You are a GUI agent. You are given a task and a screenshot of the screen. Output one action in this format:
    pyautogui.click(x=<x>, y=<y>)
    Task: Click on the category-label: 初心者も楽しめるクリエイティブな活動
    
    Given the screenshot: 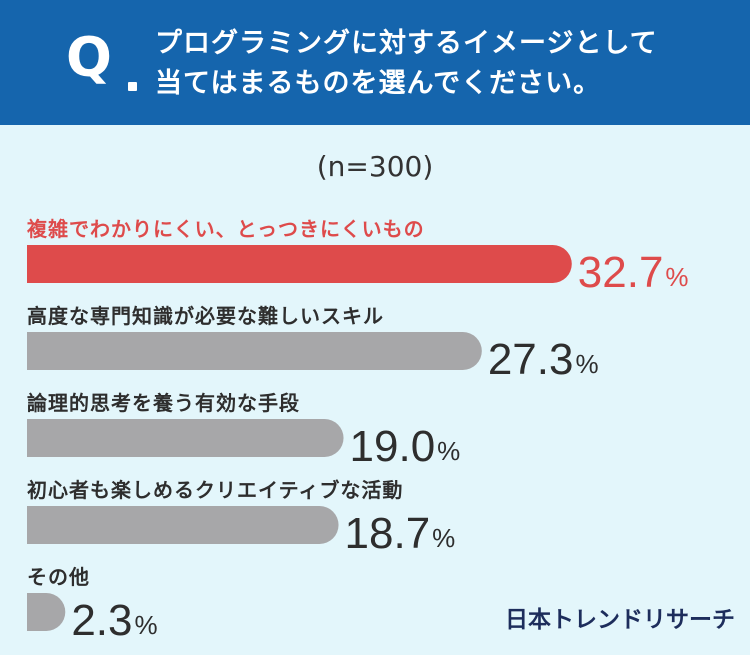 What is the action you would take?
    pyautogui.click(x=215, y=490)
    